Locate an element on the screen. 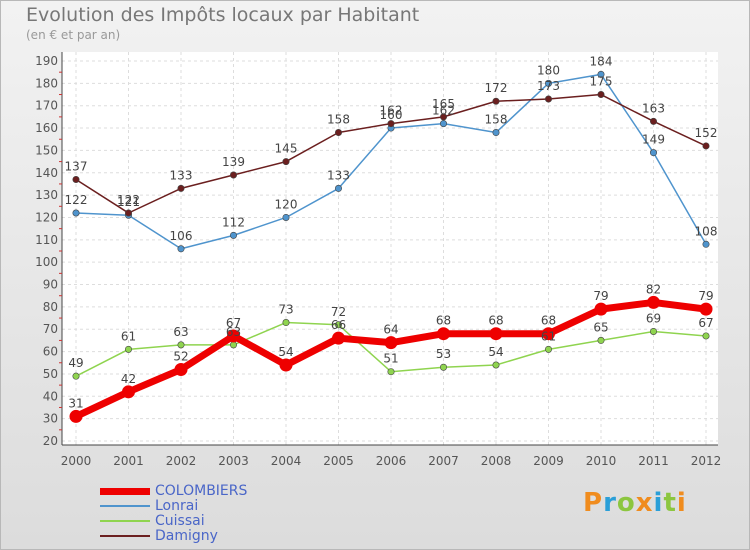 This screenshot has width=750, height=550. data-label-cuissai: 67 is located at coordinates (705, 323).